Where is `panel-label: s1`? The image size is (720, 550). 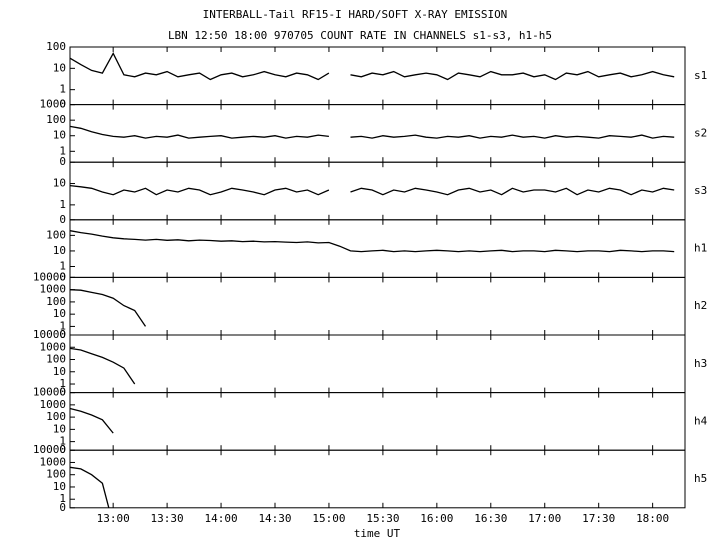
panel-label: s1 is located at coordinates (700, 75).